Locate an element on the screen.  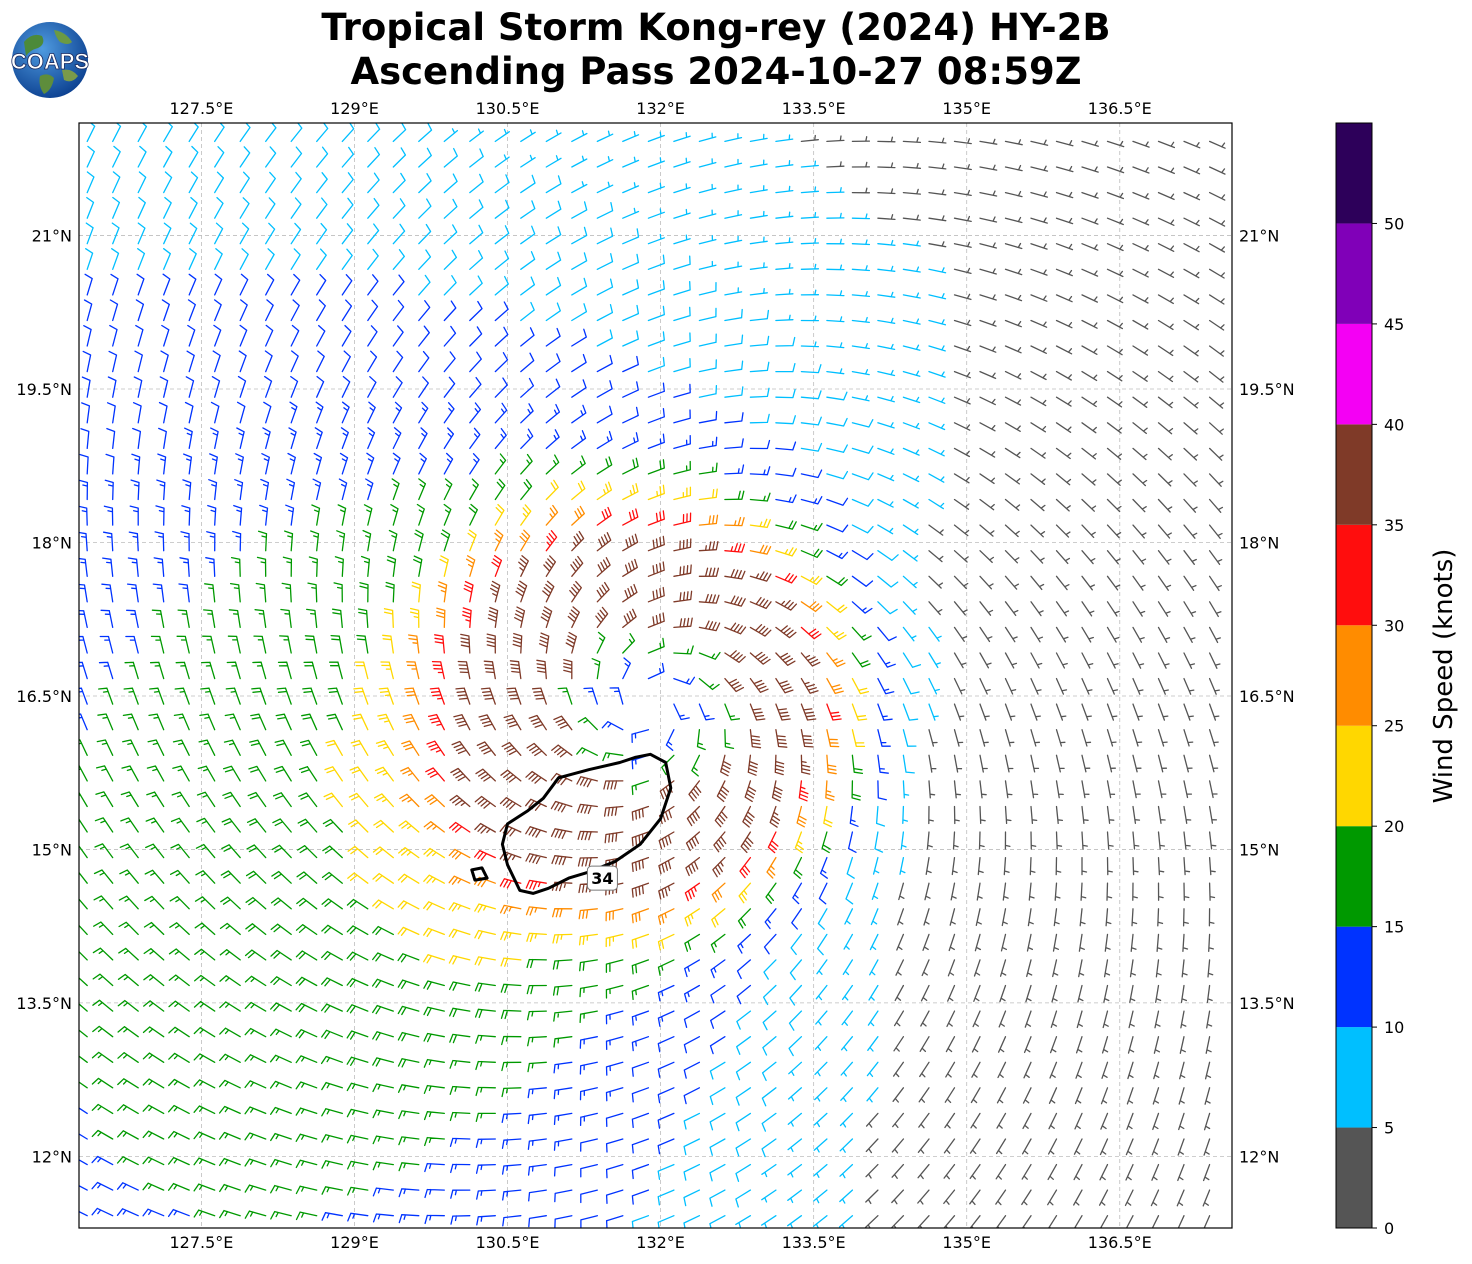
coaps-logo: COAPS is located at coordinates (50, 60).